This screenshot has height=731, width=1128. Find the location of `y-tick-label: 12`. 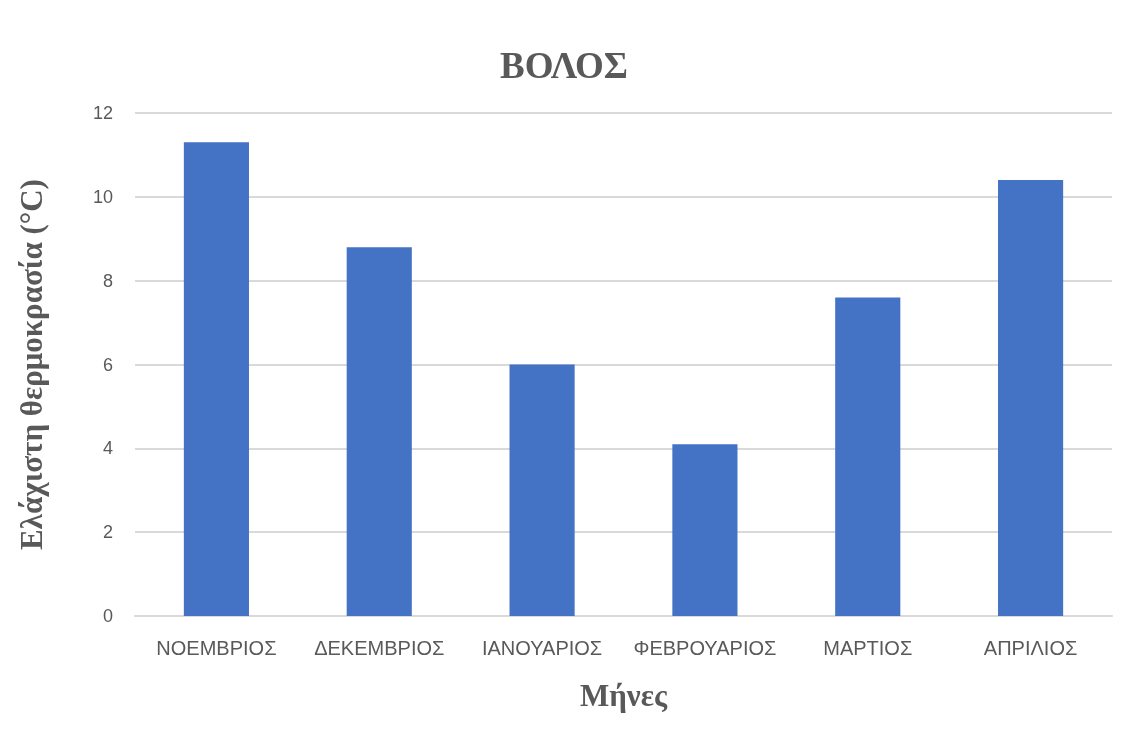

y-tick-label: 12 is located at coordinates (102, 113).